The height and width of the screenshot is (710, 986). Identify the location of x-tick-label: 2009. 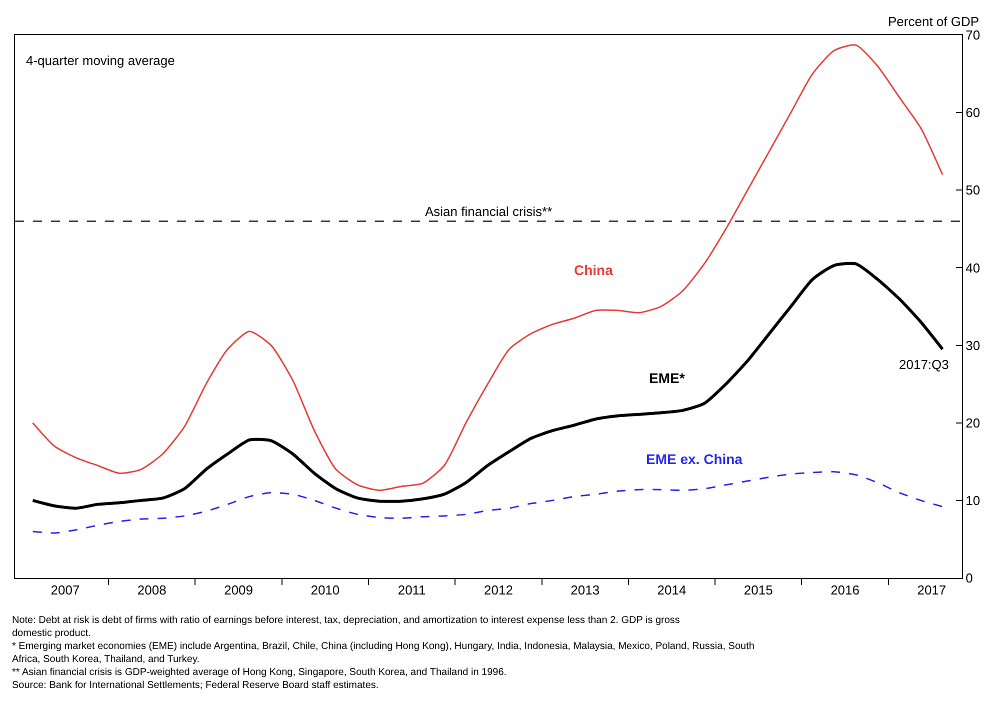
(238, 590).